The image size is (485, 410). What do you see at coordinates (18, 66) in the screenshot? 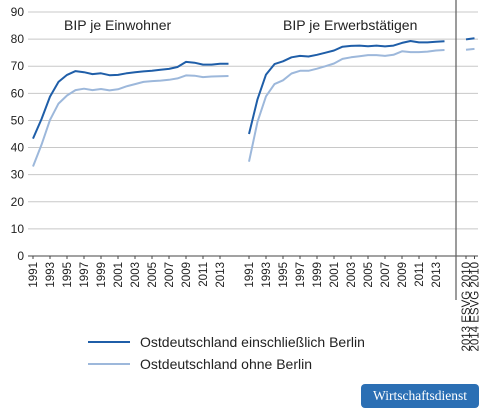
I see `y-tick-label: 70` at bounding box center [18, 66].